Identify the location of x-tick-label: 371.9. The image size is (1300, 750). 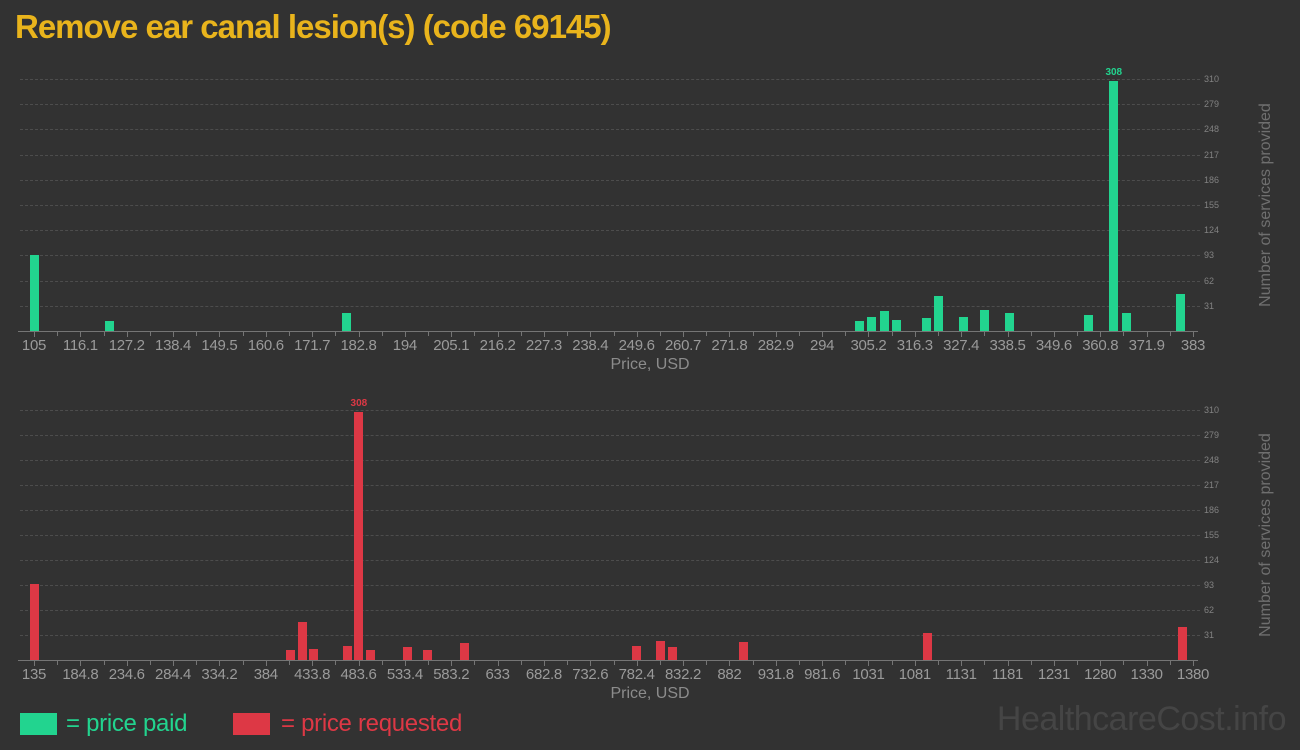
(1146, 345).